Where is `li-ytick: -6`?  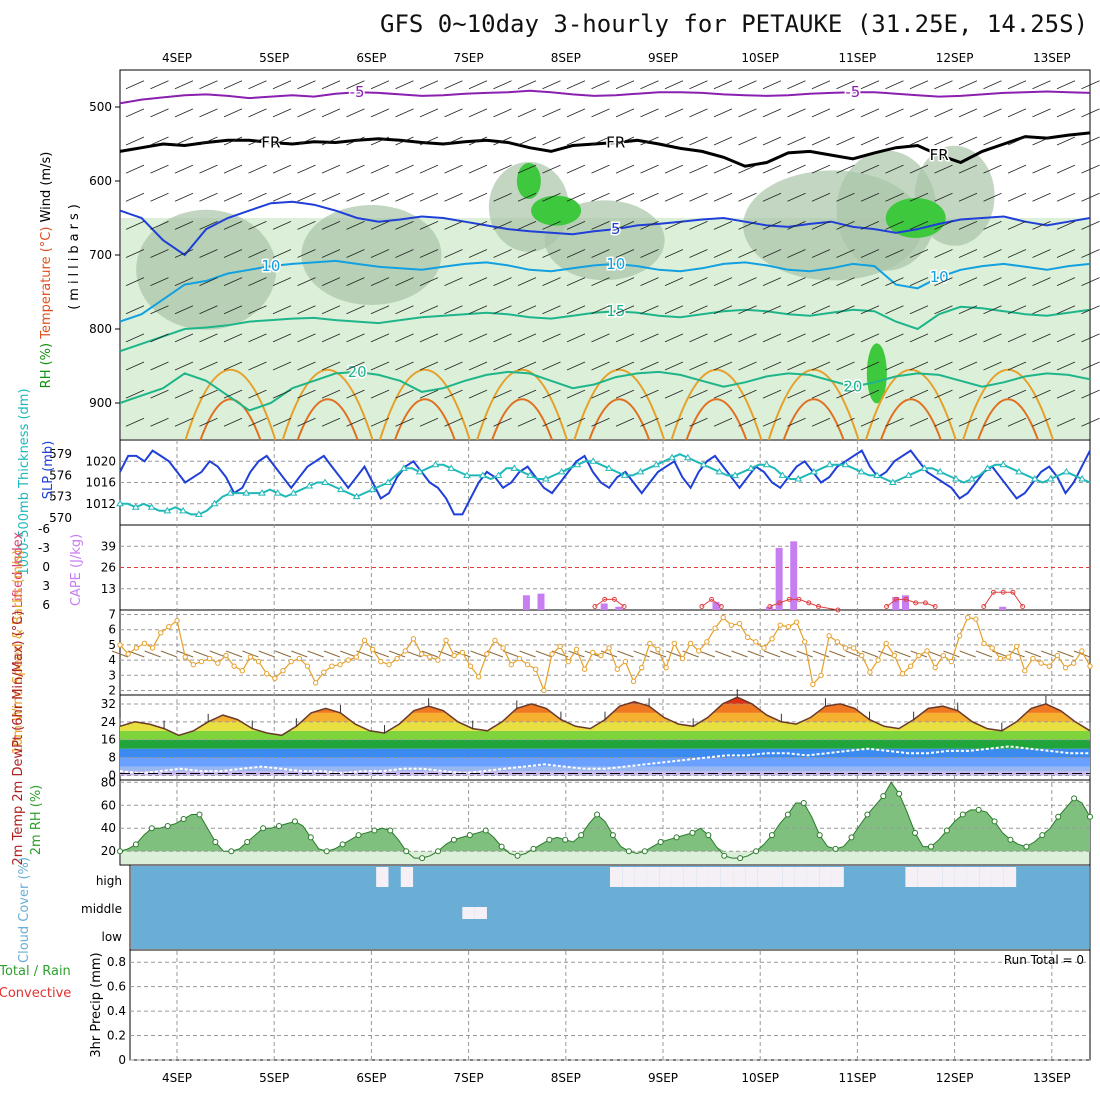
li-ytick: -6 is located at coordinates (44, 529).